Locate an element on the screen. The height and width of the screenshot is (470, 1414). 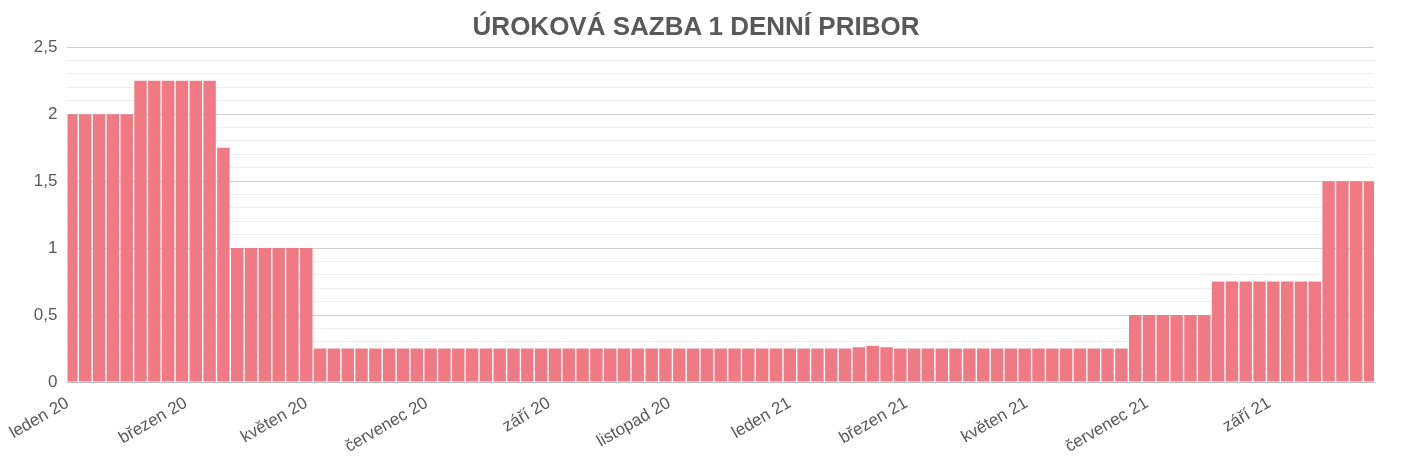
y-tick-label: 2,5 is located at coordinates (45, 46).